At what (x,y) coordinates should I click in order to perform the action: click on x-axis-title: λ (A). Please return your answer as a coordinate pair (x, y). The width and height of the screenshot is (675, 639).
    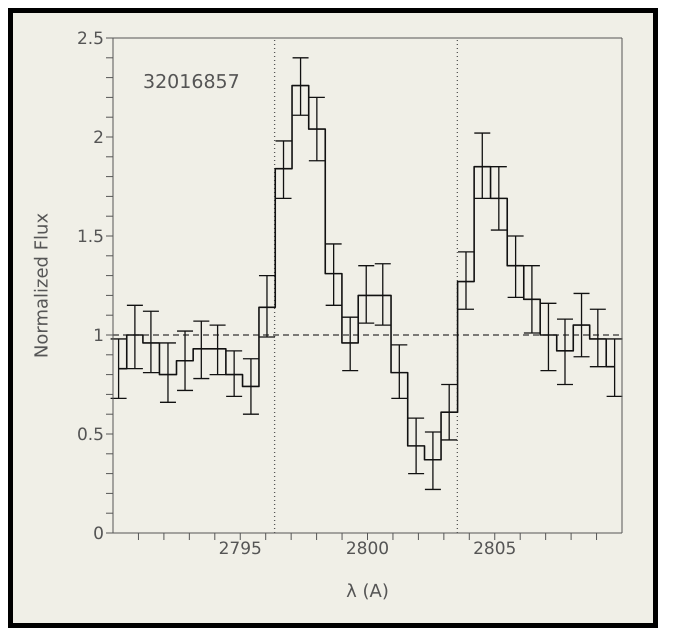
    Looking at the image, I should click on (367, 591).